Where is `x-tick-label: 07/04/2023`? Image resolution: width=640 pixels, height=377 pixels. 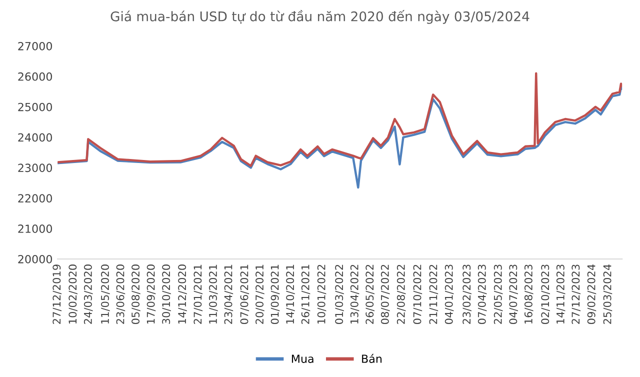
x-tick-label: 07/04/2023 is located at coordinates (482, 294).